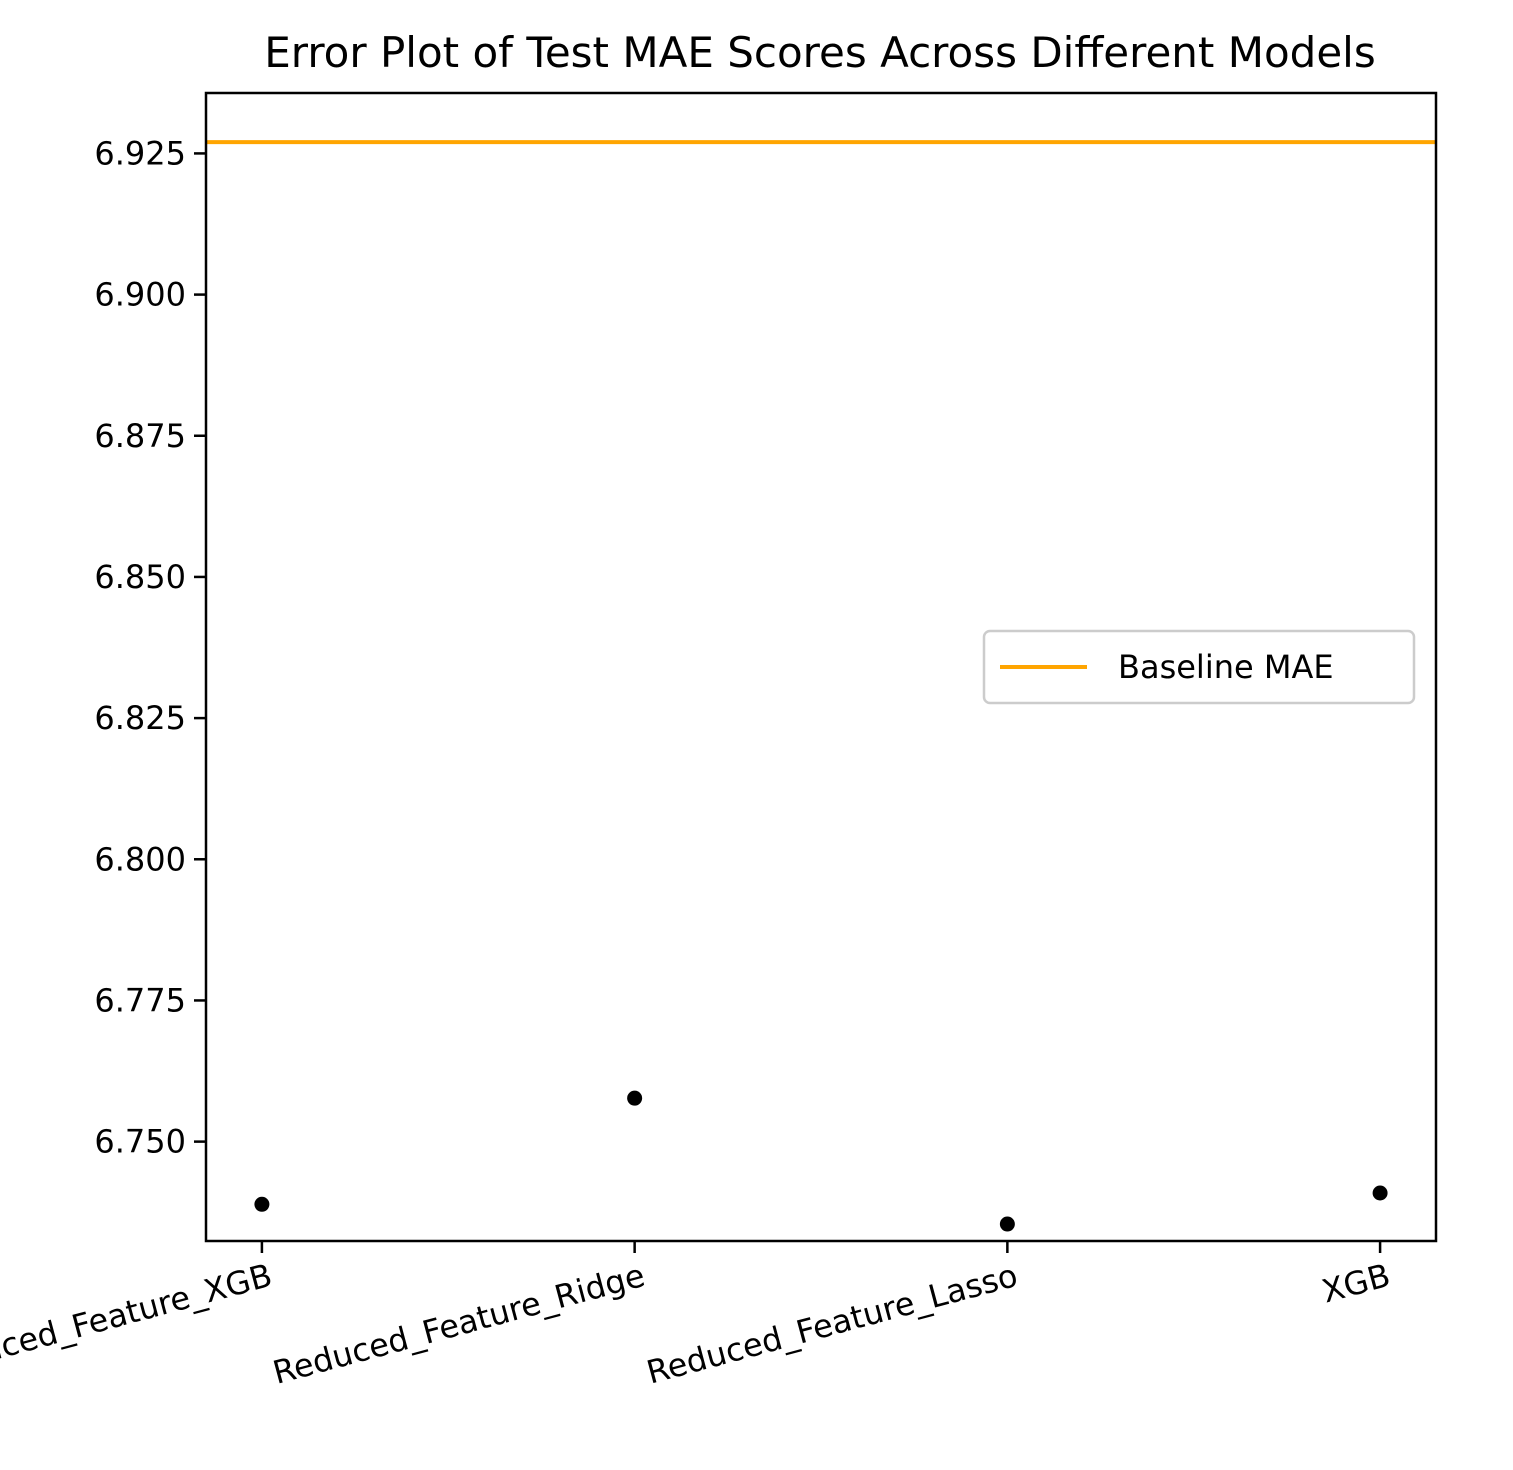 The image size is (1513, 1470). I want to click on y-tick-label: 6.850, so click(140, 577).